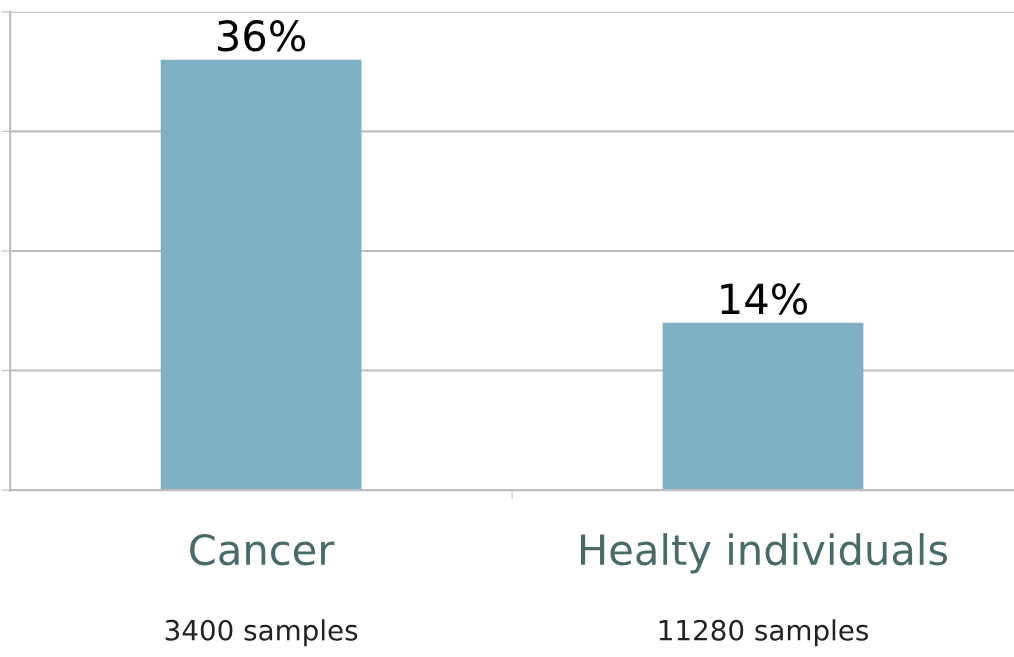 The image size is (1014, 657). Describe the element at coordinates (764, 299) in the screenshot. I see `data-label: 14%` at that location.